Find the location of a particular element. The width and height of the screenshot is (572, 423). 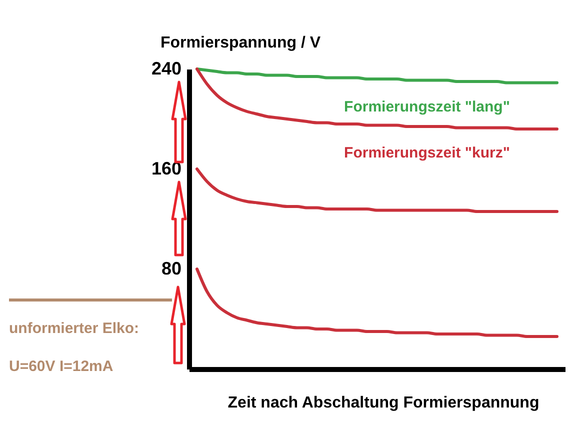

y-tick-label: 240 is located at coordinates (166, 68).